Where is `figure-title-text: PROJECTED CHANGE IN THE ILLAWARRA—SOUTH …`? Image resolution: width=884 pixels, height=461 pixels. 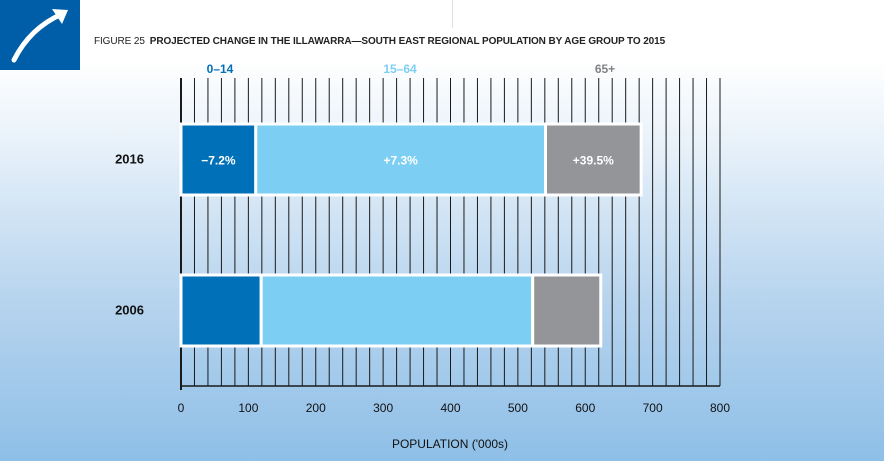
figure-title-text: PROJECTED CHANGE IN THE ILLAWARRA—SOUTH … is located at coordinates (407, 41).